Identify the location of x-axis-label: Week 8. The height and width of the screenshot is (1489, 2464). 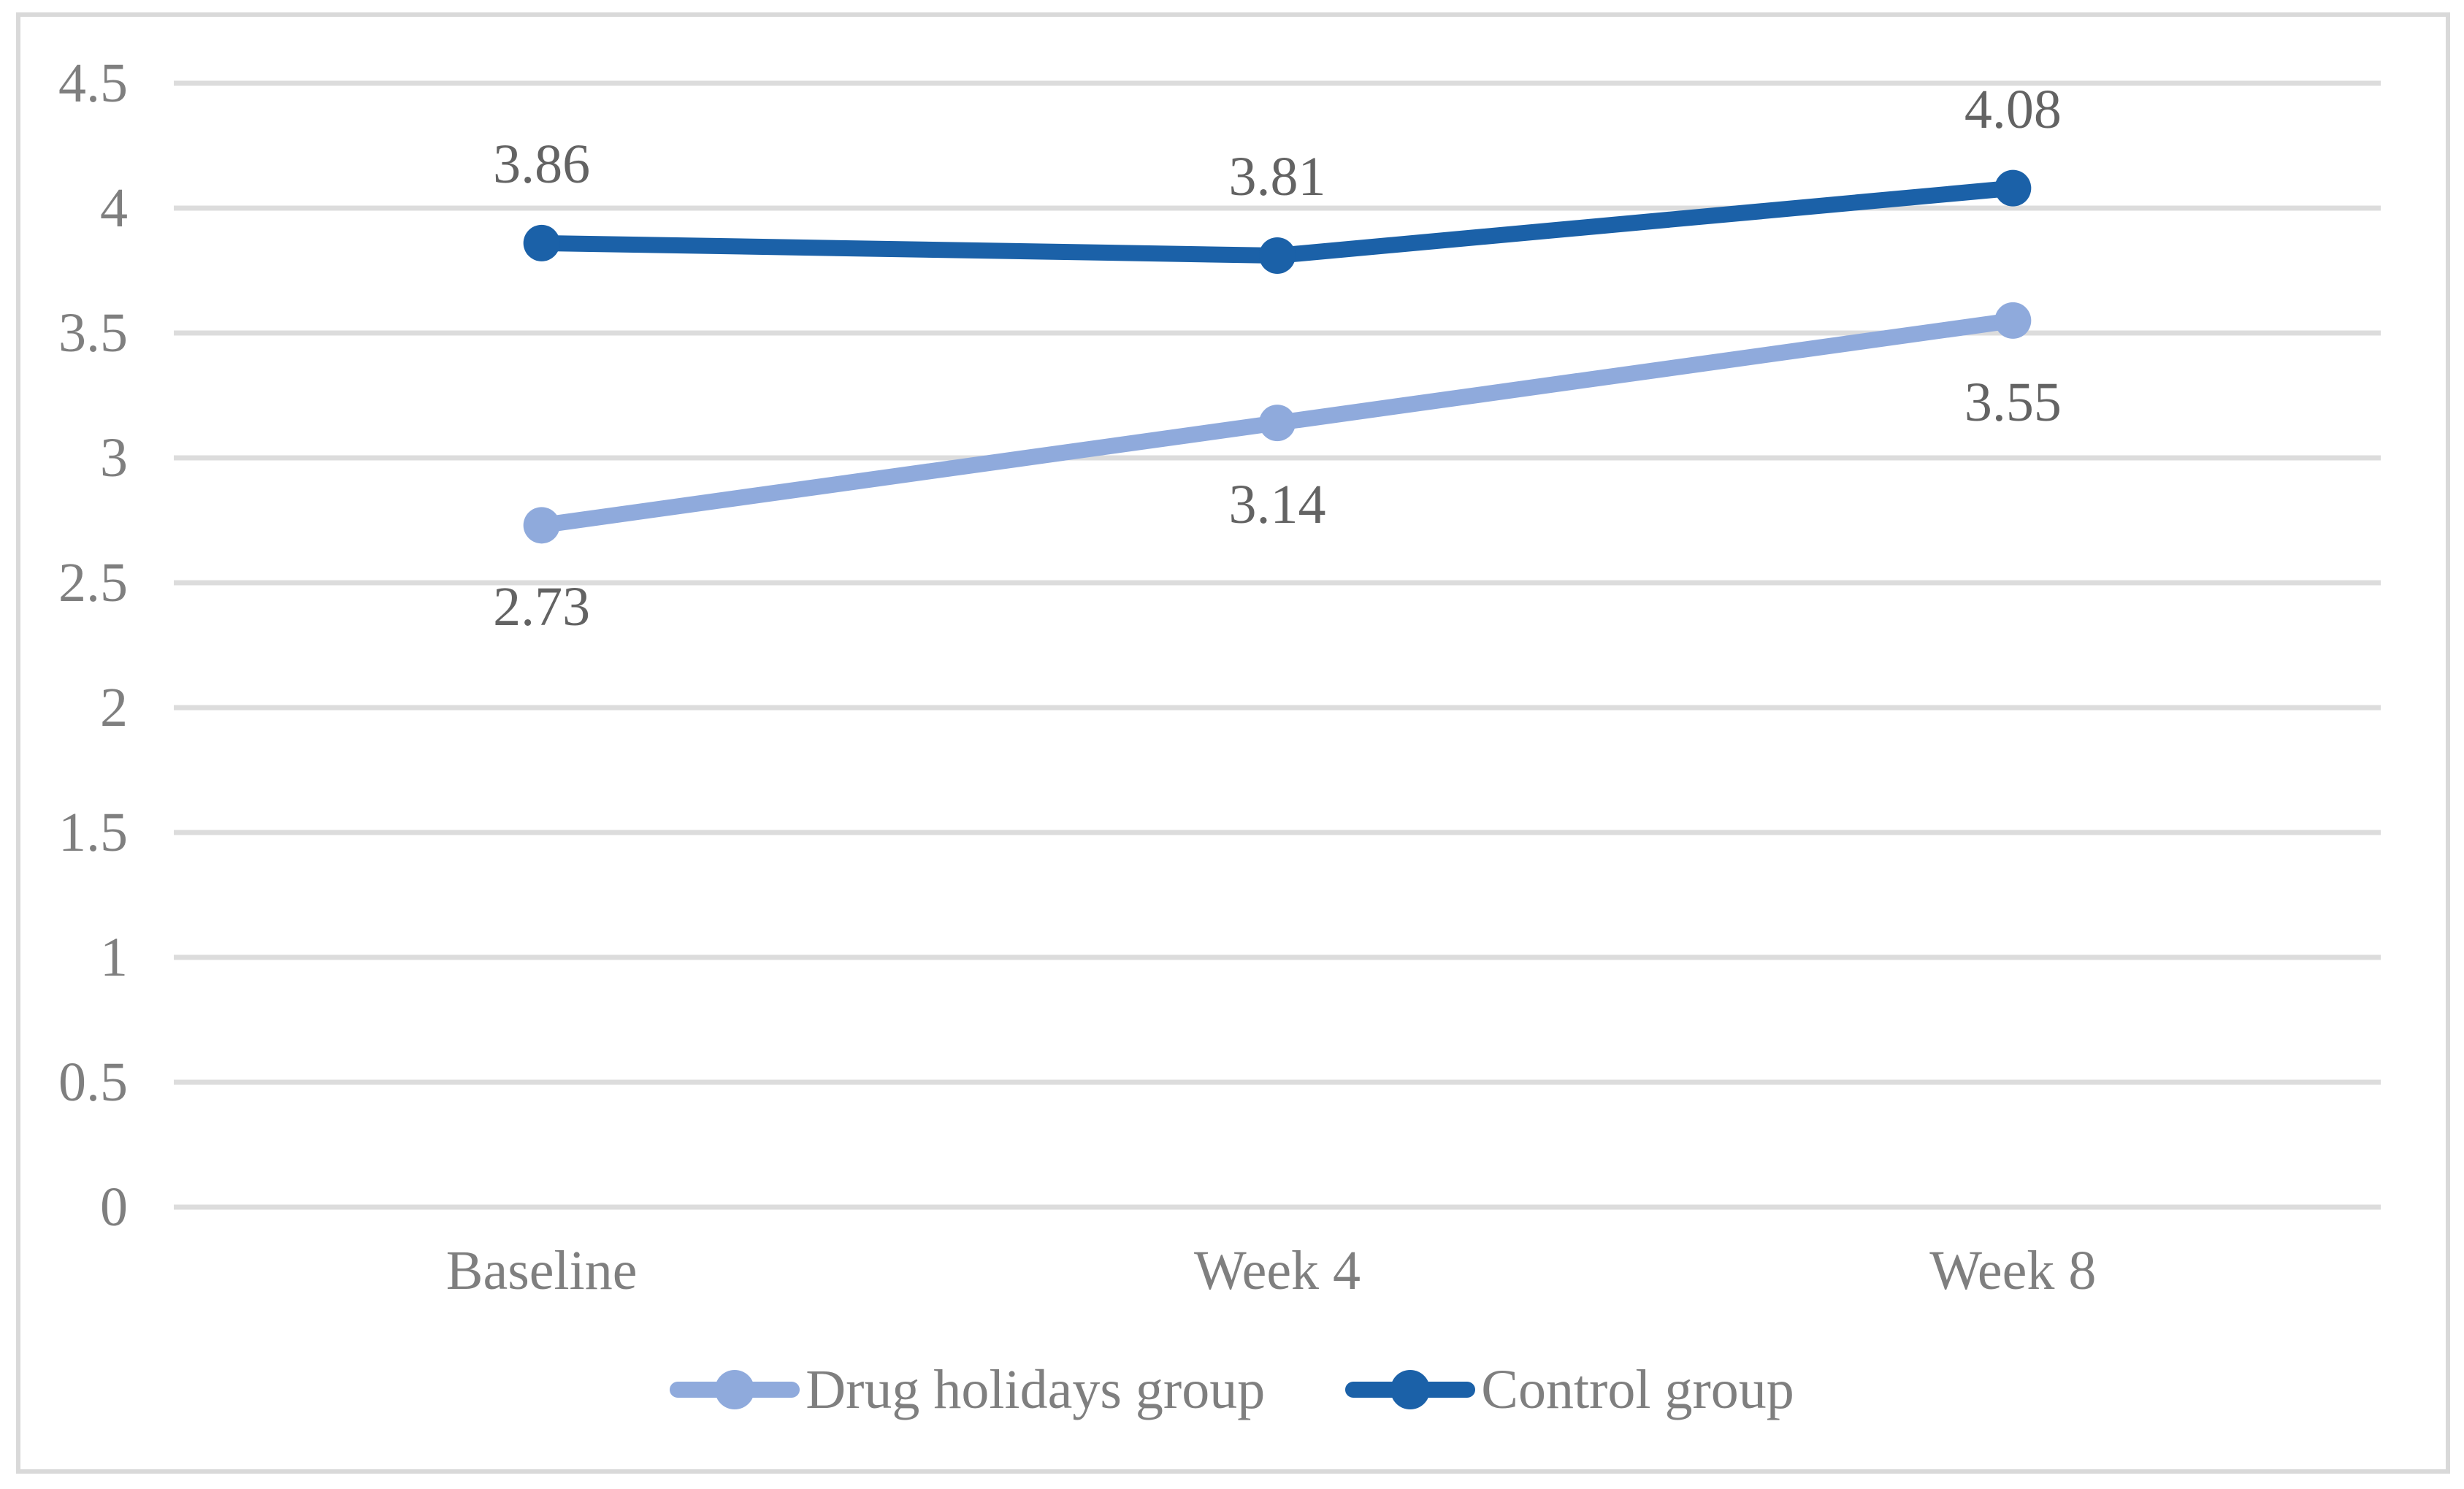
(2013, 1270).